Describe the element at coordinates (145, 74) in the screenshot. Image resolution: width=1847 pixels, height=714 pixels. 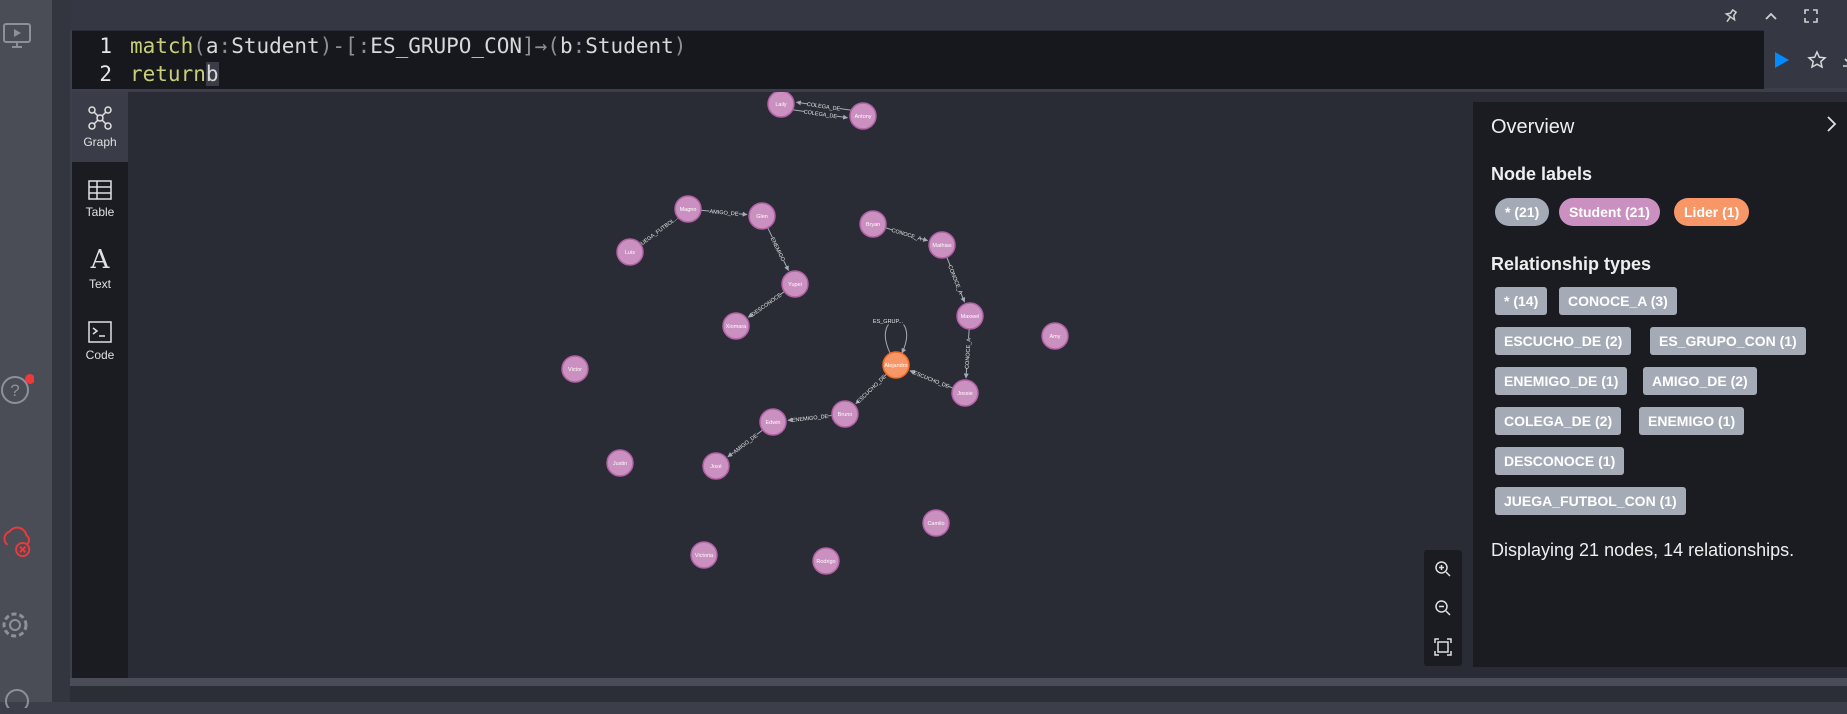
I see `code-line-2: 2 return b` at that location.